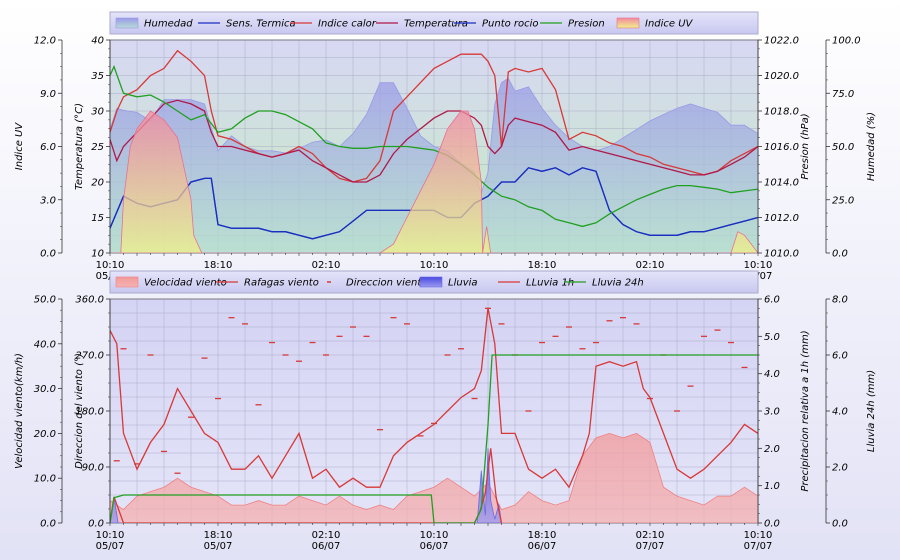 The width and height of the screenshot is (900, 560). What do you see at coordinates (261, 24) in the screenshot?
I see `legend-label: Sens. Termica` at bounding box center [261, 24].